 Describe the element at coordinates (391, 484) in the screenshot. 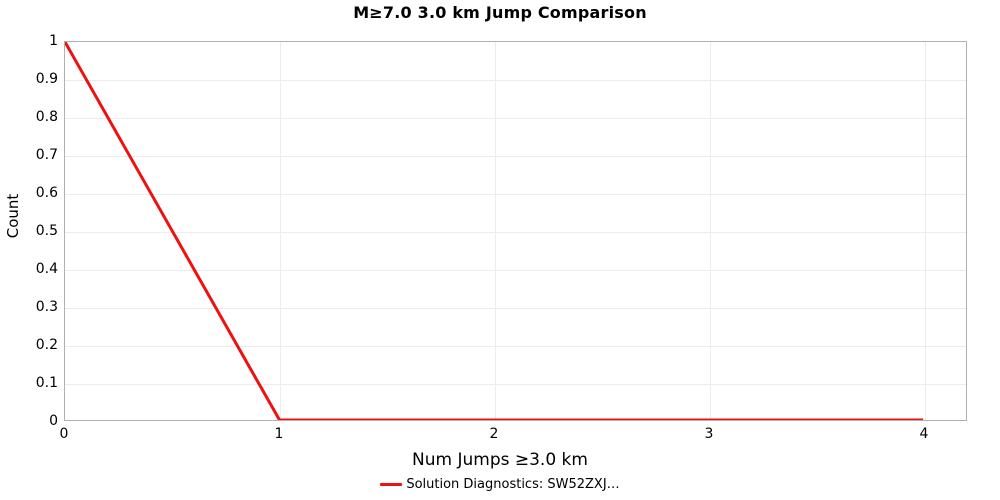

I see `legend-line-swatch-icon` at that location.